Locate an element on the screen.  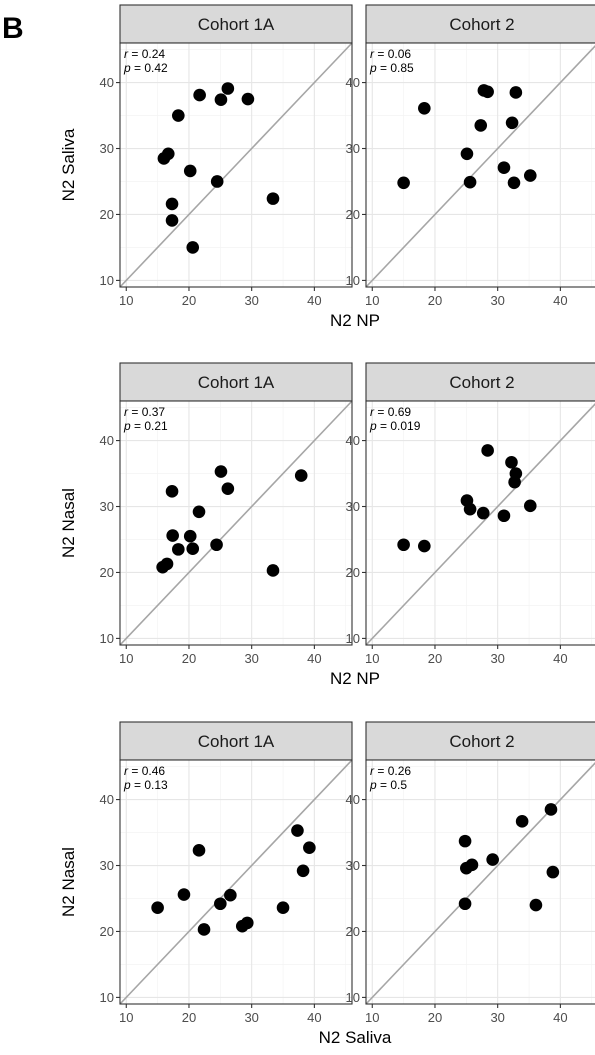
stat-p-value: 0.019 is located at coordinates (405, 426).